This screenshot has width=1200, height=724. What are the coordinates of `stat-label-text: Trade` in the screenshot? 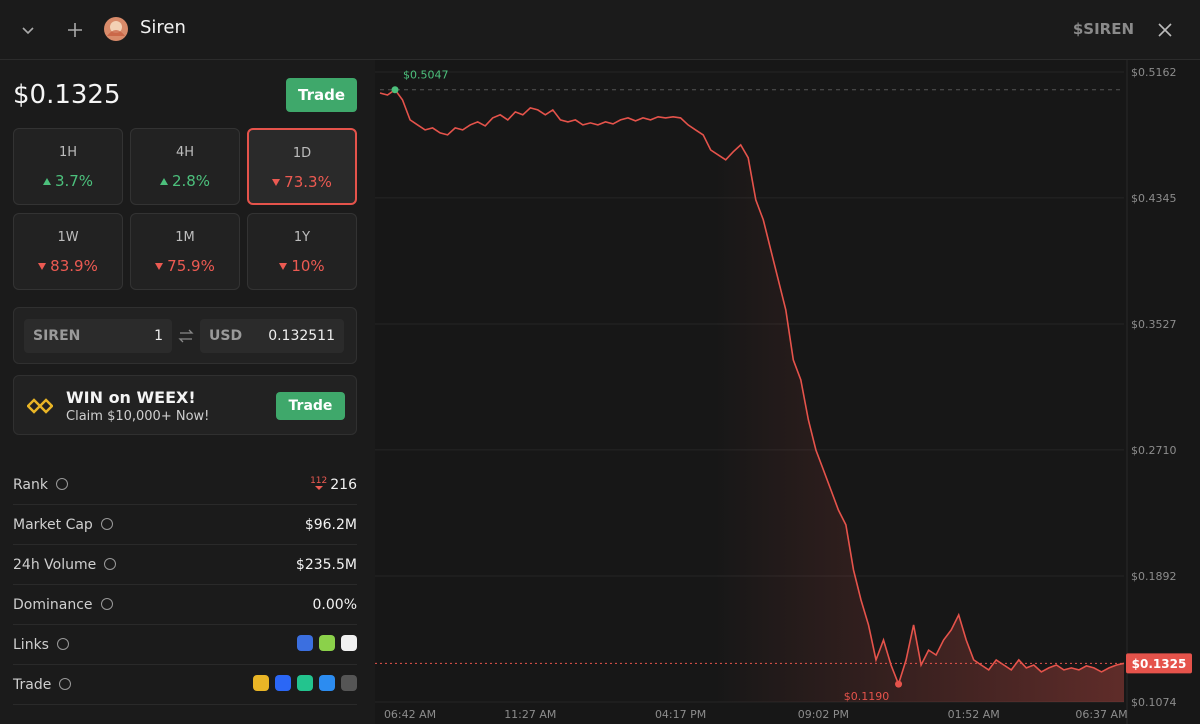 It's located at (32, 685).